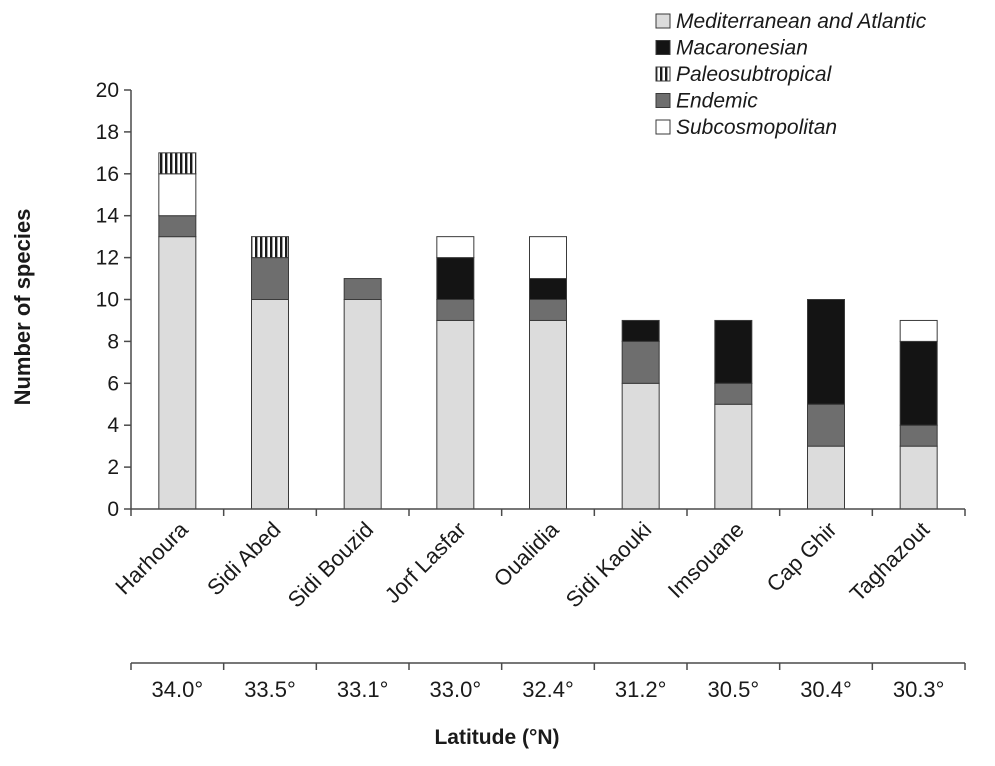 Image resolution: width=995 pixels, height=766 pixels. I want to click on legend-label-paleosubtropical: Paleosubtropical, so click(754, 74).